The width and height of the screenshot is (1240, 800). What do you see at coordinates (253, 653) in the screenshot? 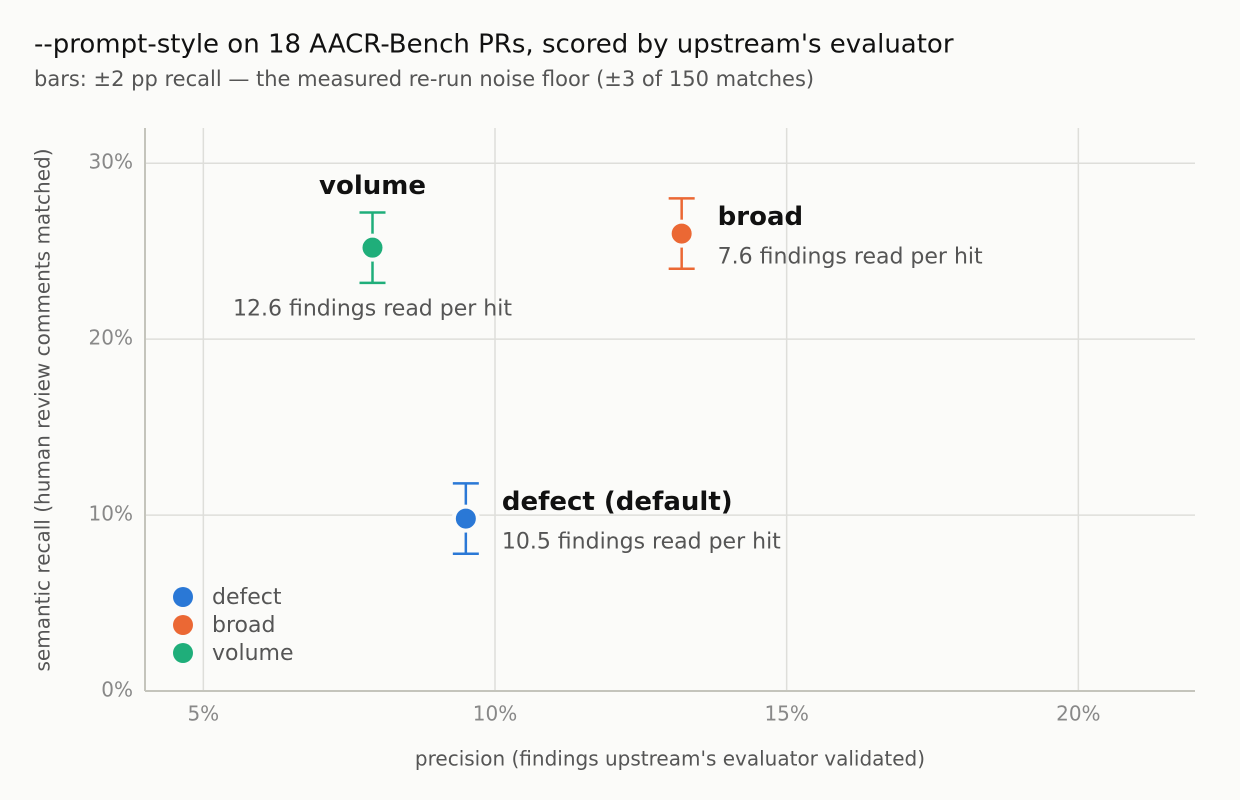
I see `legend-label: volume` at bounding box center [253, 653].